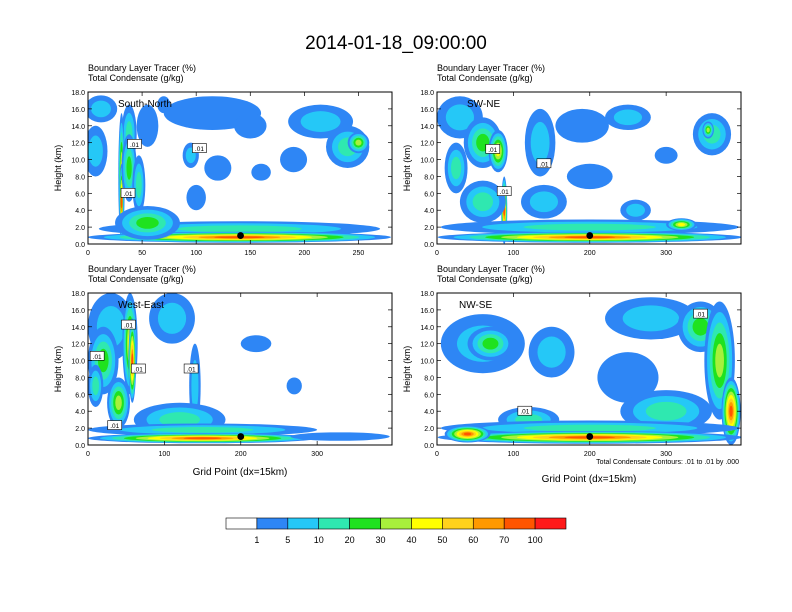 Image resolution: width=792 pixels, height=612 pixels. I want to click on colorbar-label: 5, so click(287, 540).